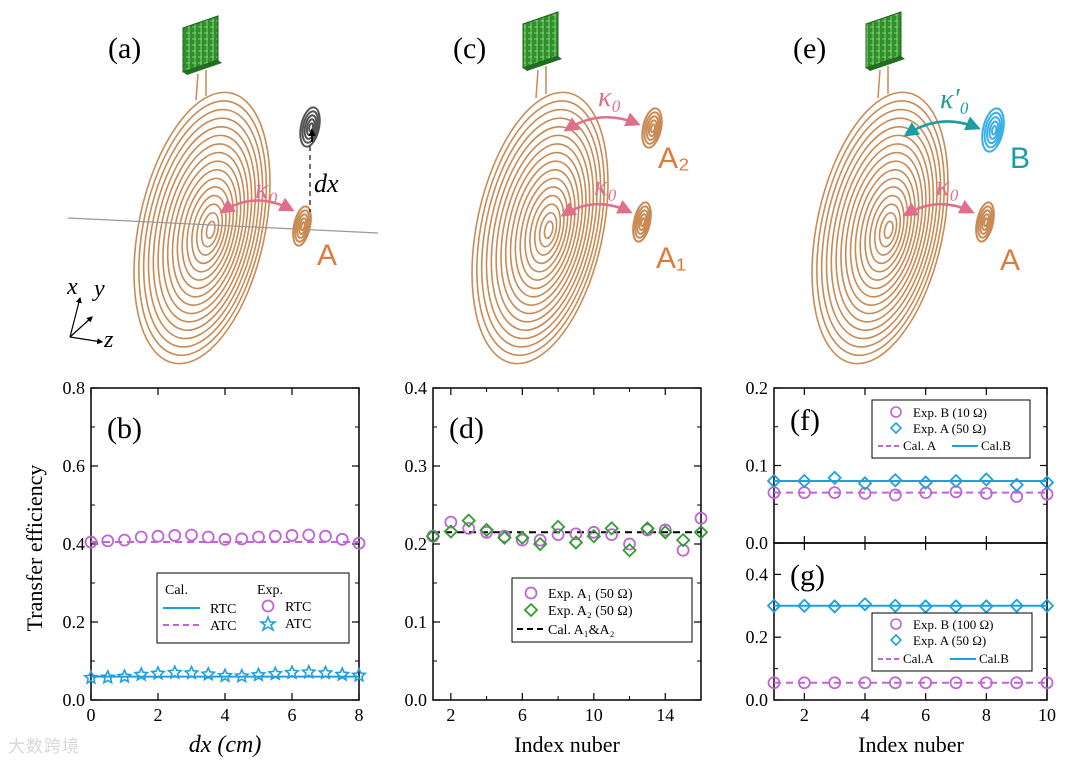  What do you see at coordinates (531, 610) in the screenshot?
I see `legend-swatch-exp-a2` at bounding box center [531, 610].